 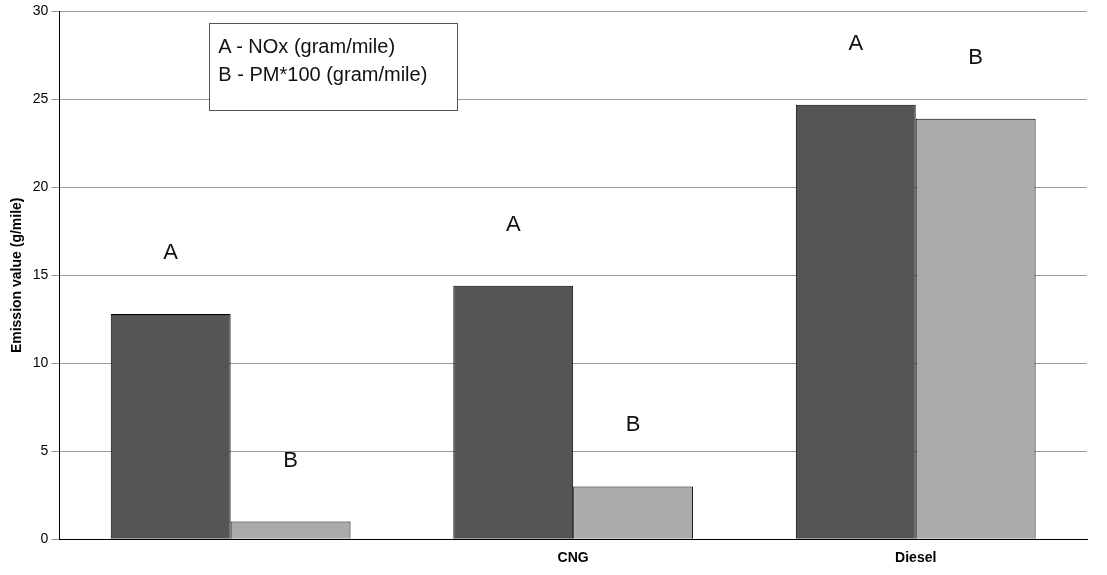 I want to click on y-tick-label: 0, so click(x=44, y=538).